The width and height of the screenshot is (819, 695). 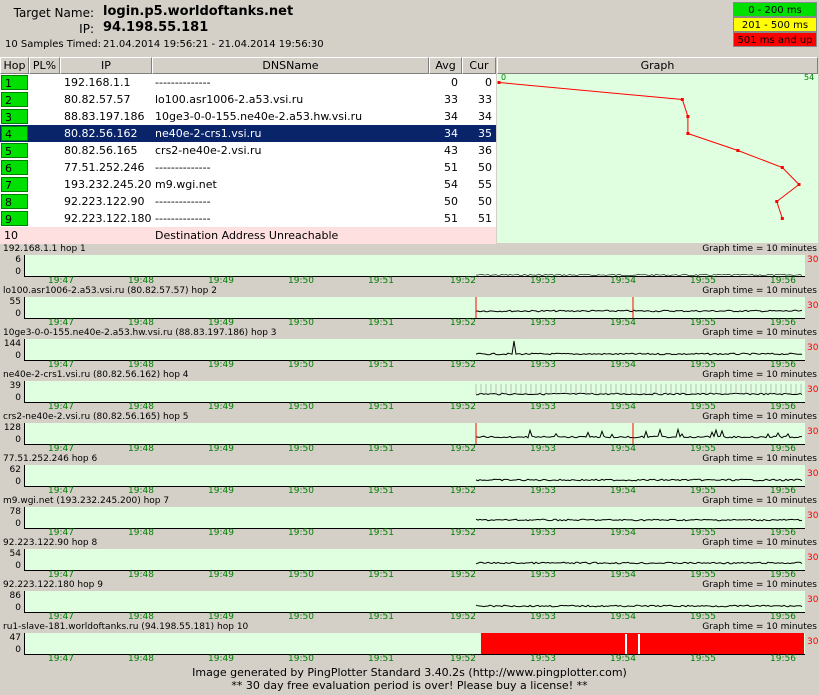 I want to click on latency-trace, so click(x=639, y=480).